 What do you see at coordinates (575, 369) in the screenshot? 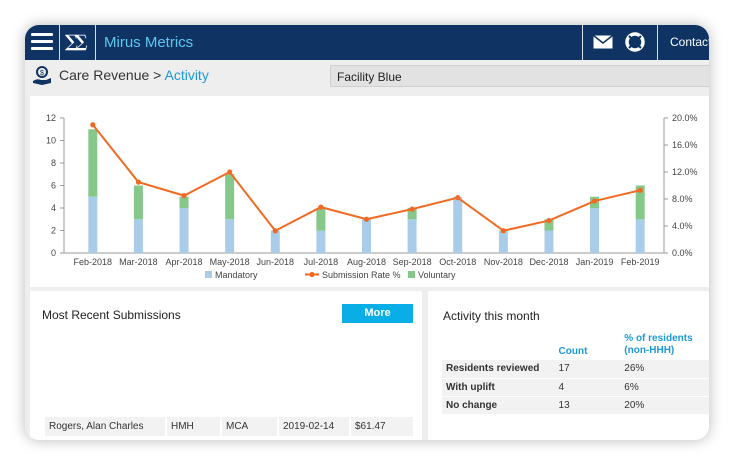
I see `table-row: Residents reviewed 17 26%` at bounding box center [575, 369].